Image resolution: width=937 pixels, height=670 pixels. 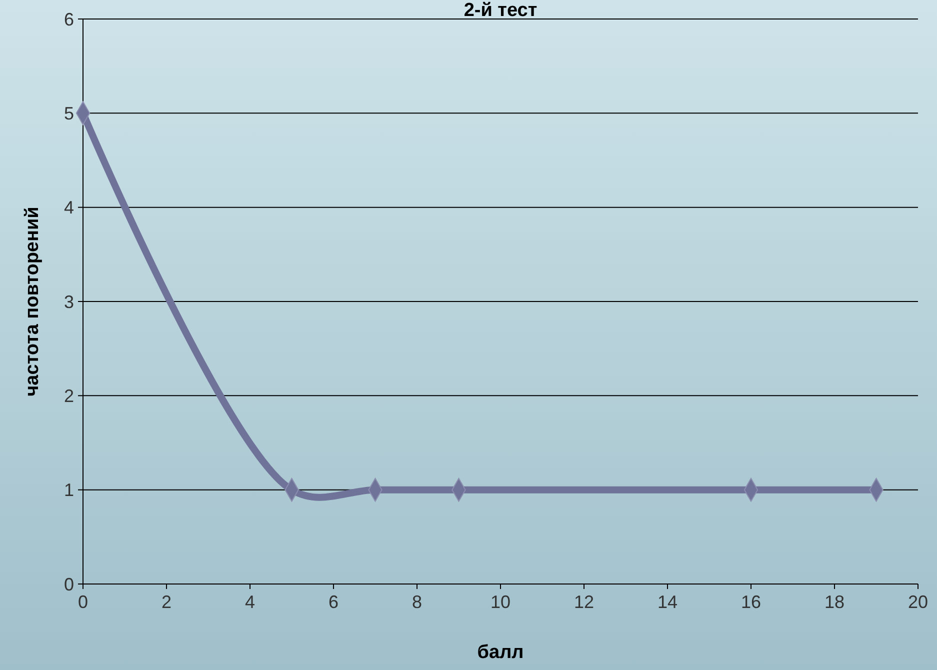 I want to click on x-tick-label: 18, so click(x=834, y=602).